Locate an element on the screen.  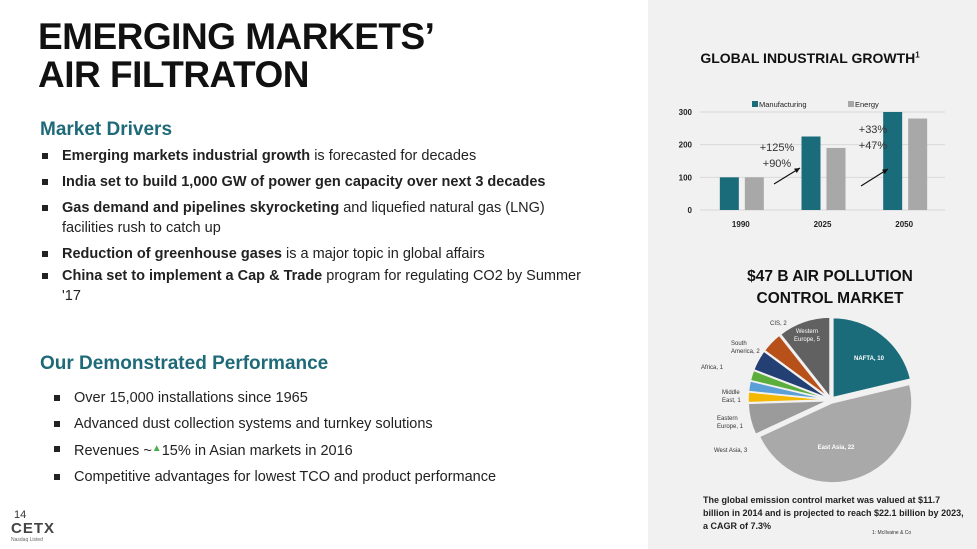
performance-heading: Our Demonstrated Performance is located at coordinates (184, 363).